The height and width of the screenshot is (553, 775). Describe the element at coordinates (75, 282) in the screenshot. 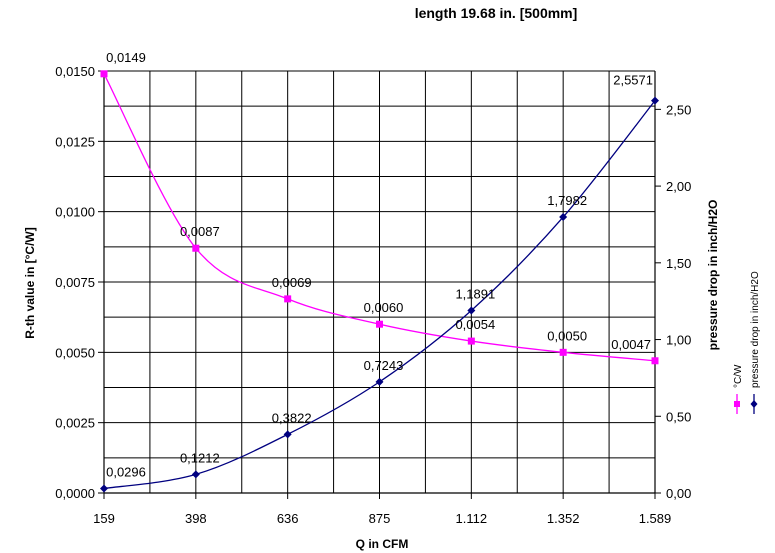

I see `left-y-tick-label: 0,0075` at that location.